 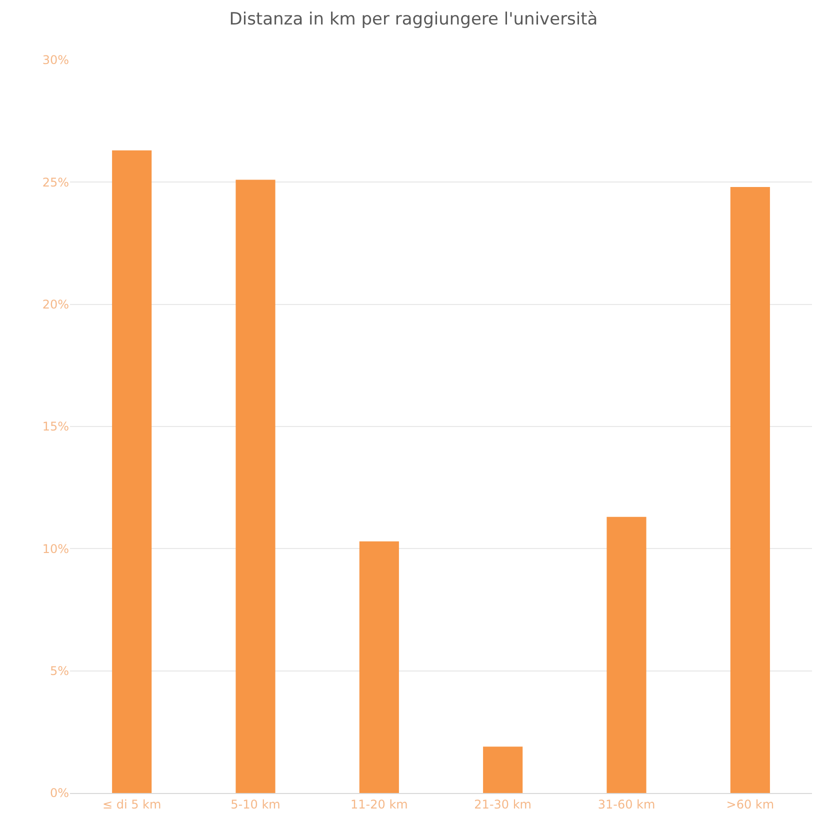 I want to click on y-tick-label: 5%, so click(x=59, y=671).